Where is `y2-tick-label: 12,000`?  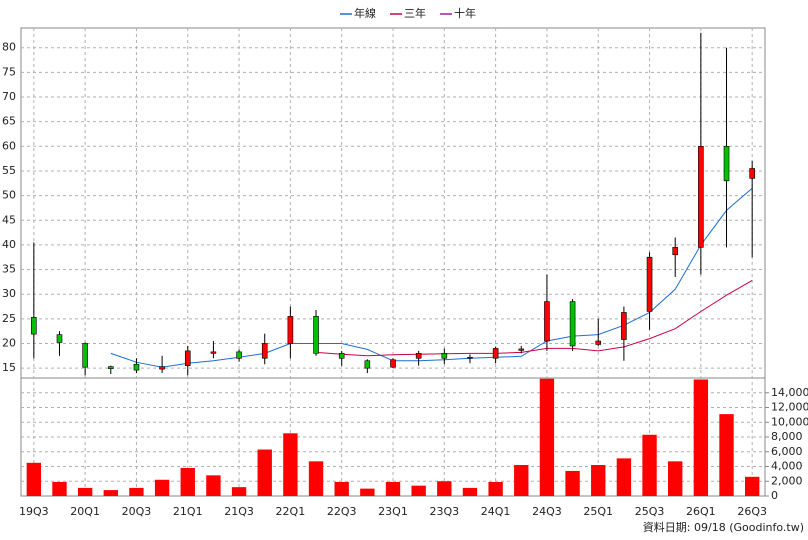 y2-tick-label: 12,000 is located at coordinates (789, 407).